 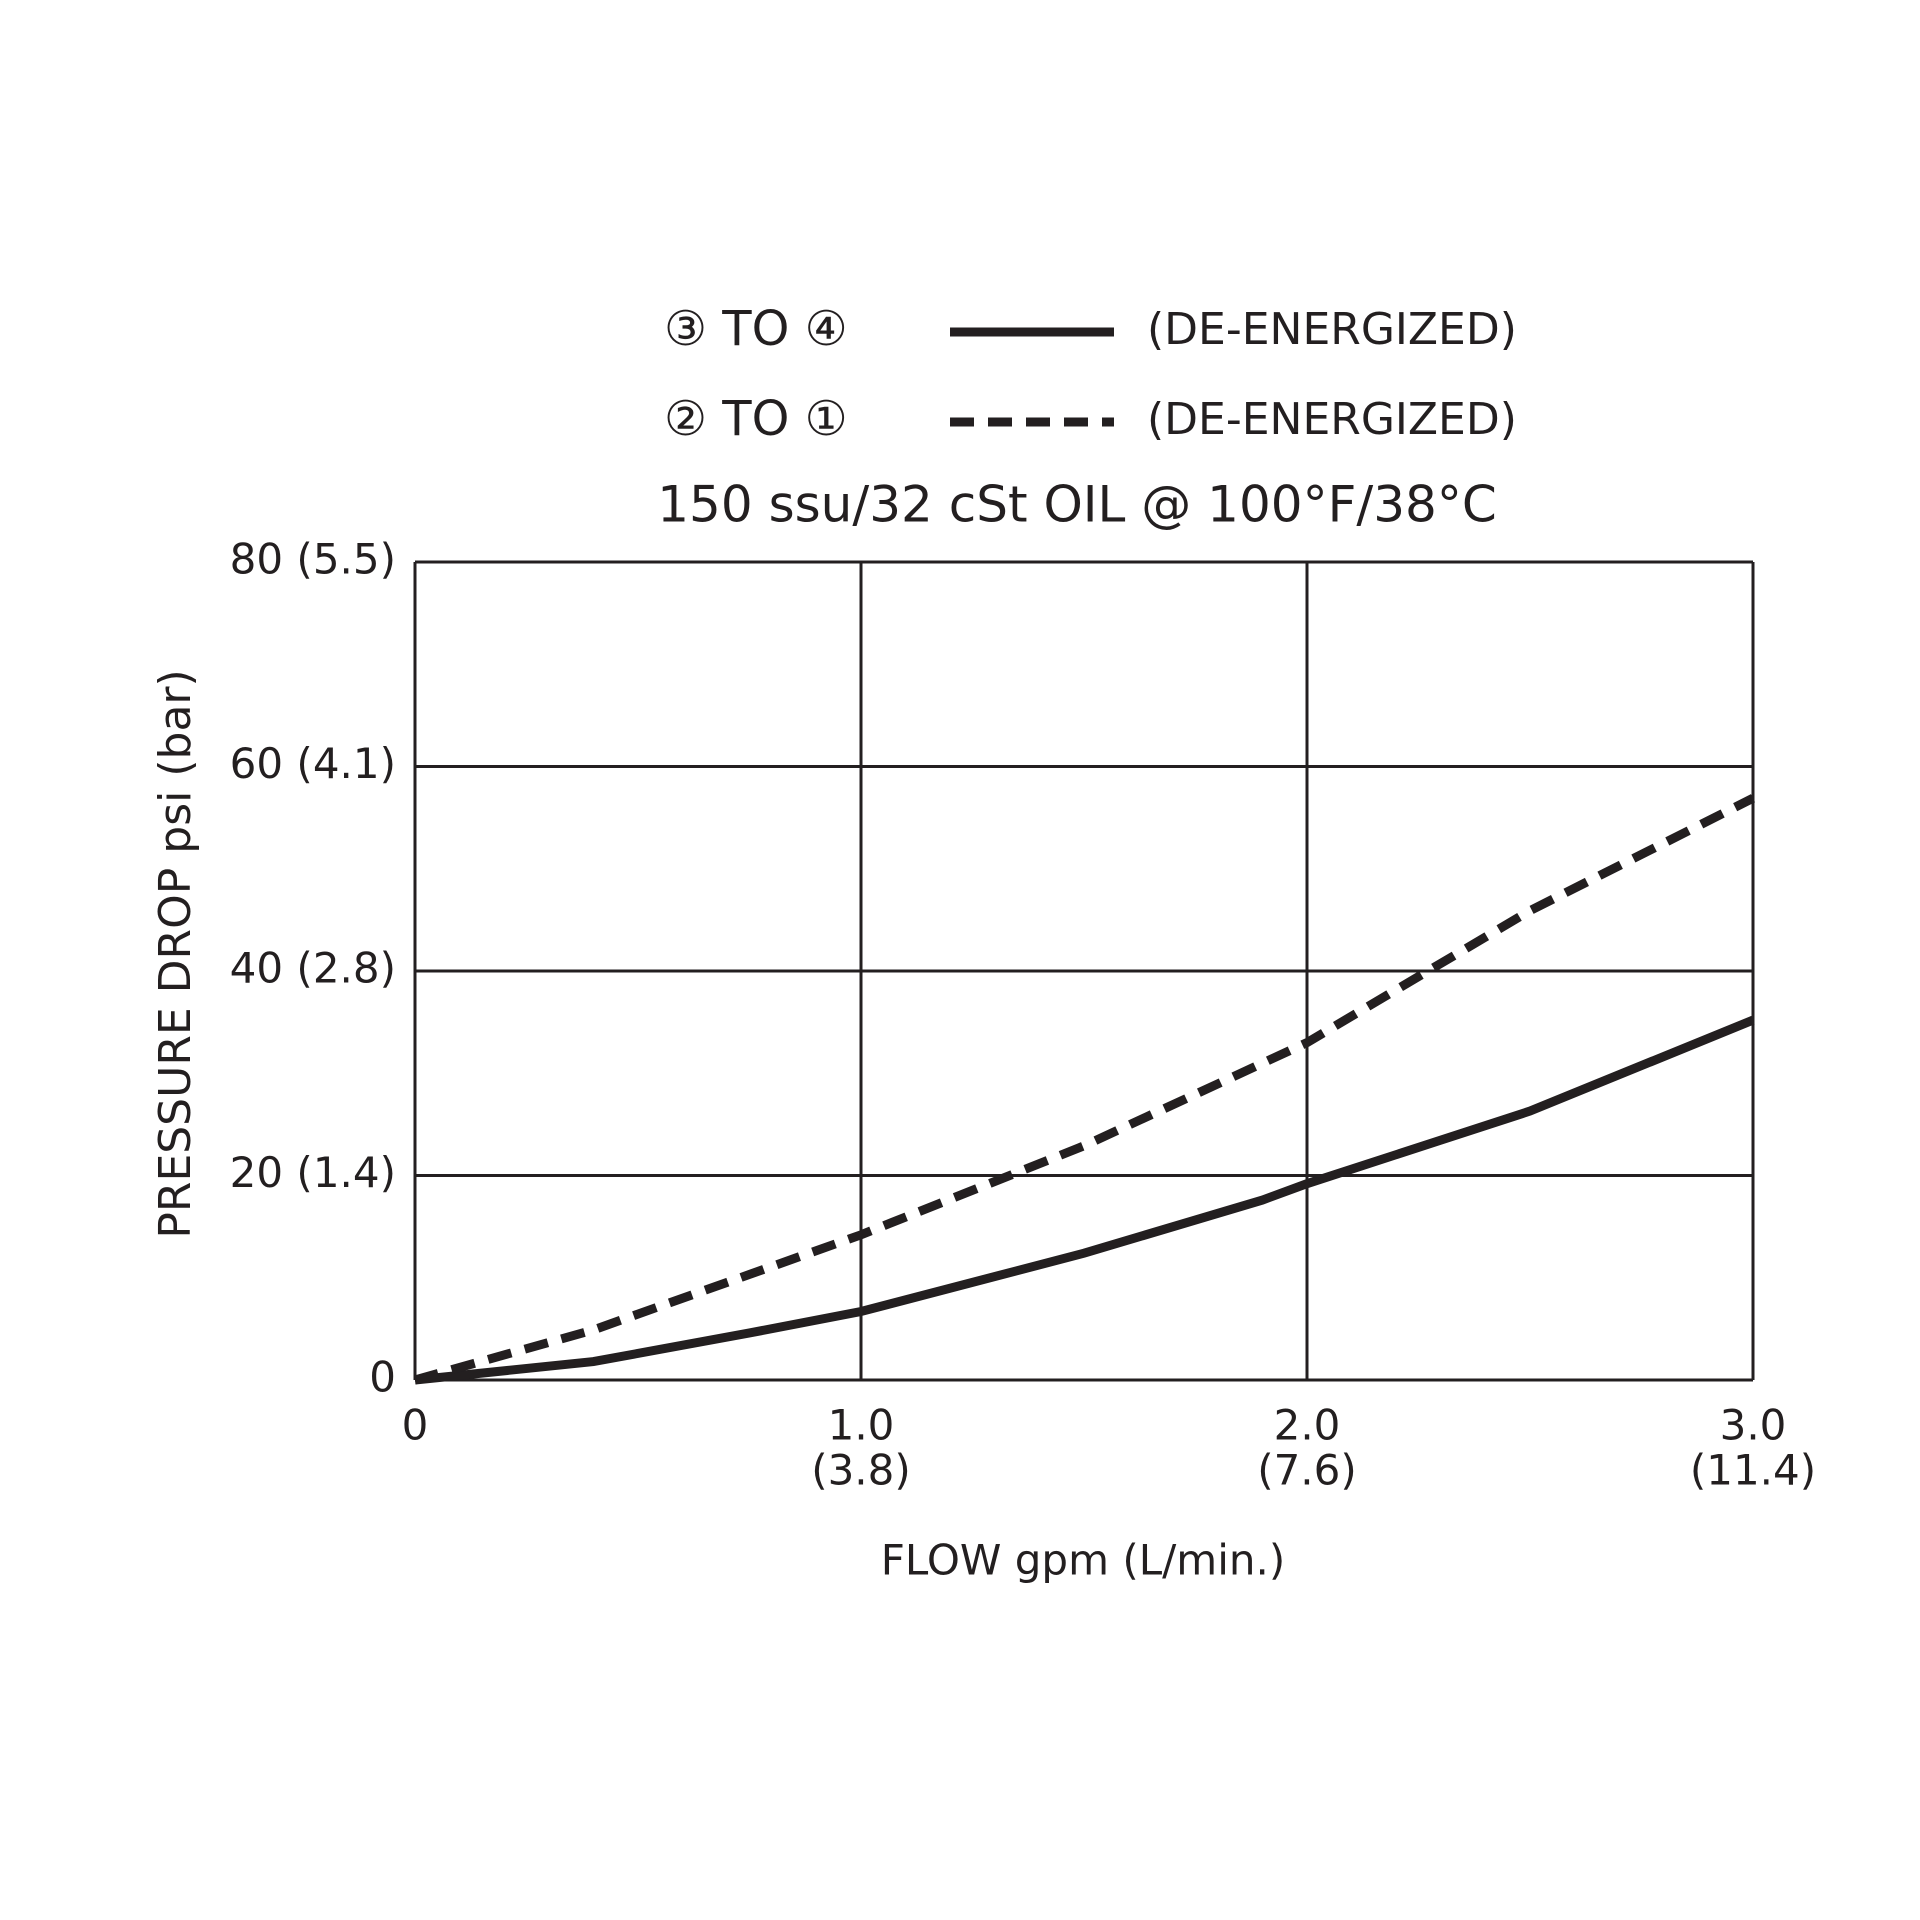 What do you see at coordinates (861, 1425) in the screenshot?
I see `x-tick-label: 1.0` at bounding box center [861, 1425].